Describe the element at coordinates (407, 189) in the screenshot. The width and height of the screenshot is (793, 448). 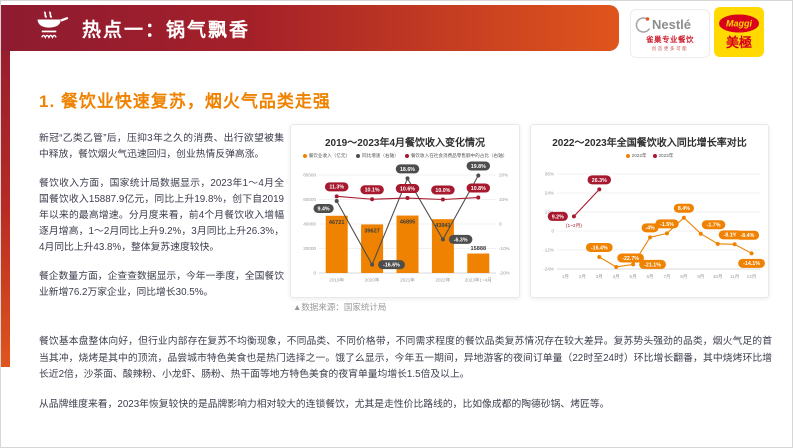
I see `svg-text: 10.6%` at that location.